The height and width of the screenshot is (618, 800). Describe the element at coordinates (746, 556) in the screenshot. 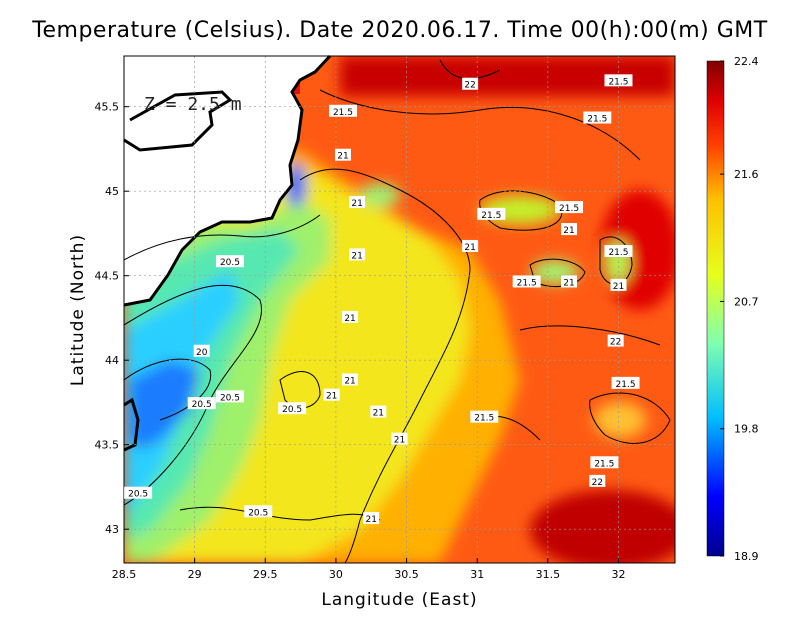

I see `colorbar-tick-label: 18.9` at that location.